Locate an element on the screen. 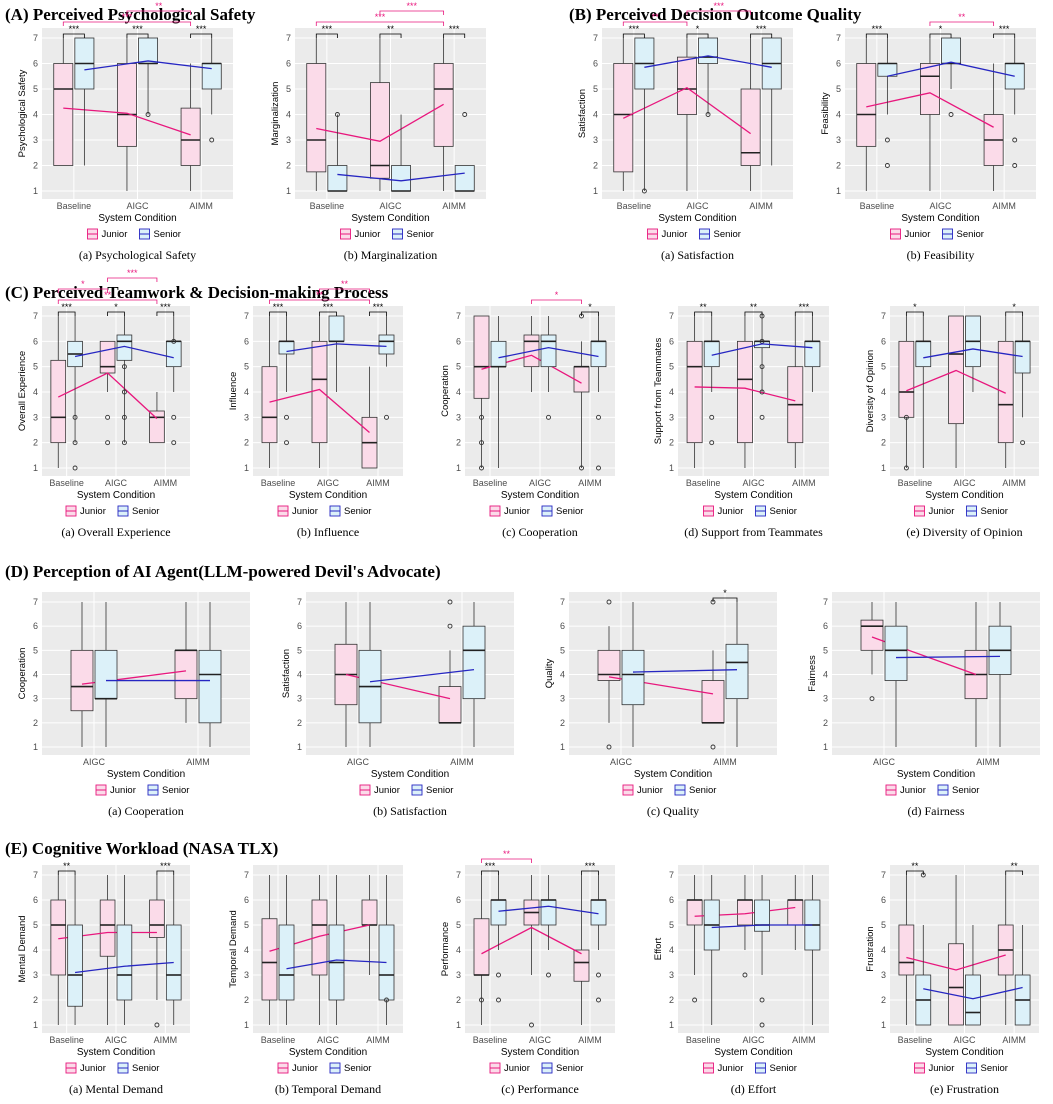  y-tick-label: 5 is located at coordinates (458, 925).